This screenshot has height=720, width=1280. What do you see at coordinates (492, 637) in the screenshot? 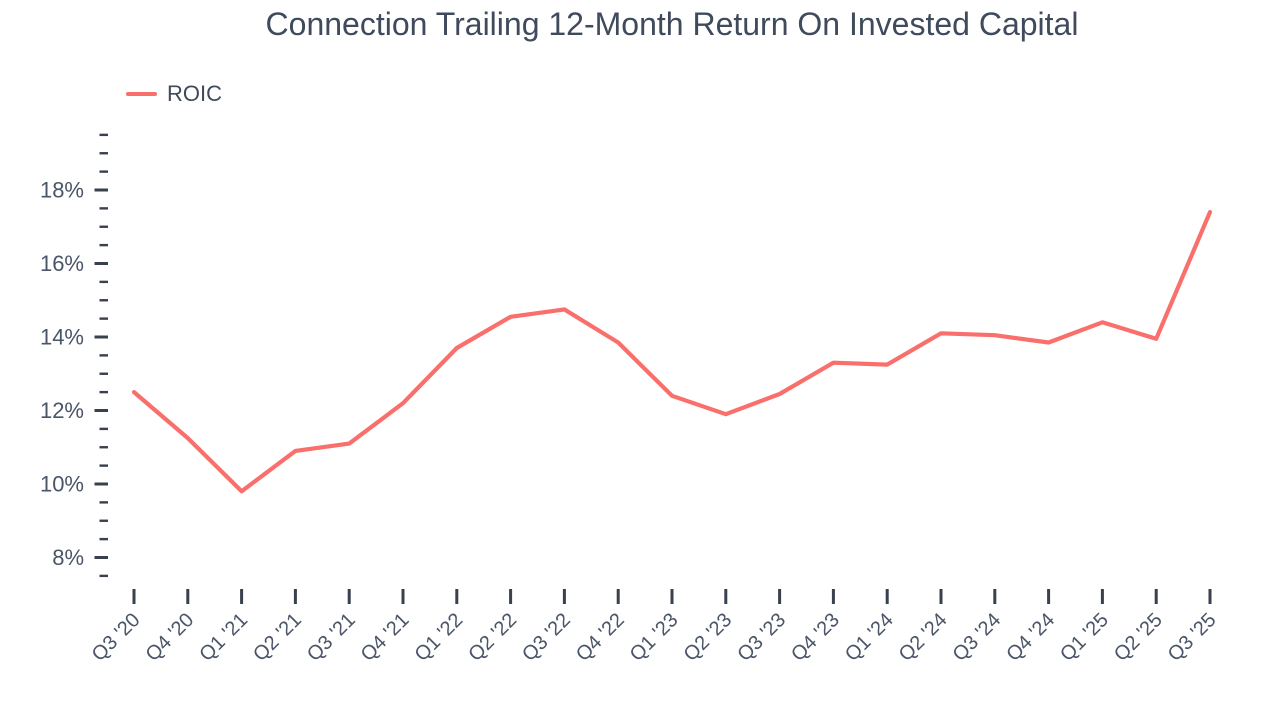
I see `x-axis-label: Q2 '22` at bounding box center [492, 637].